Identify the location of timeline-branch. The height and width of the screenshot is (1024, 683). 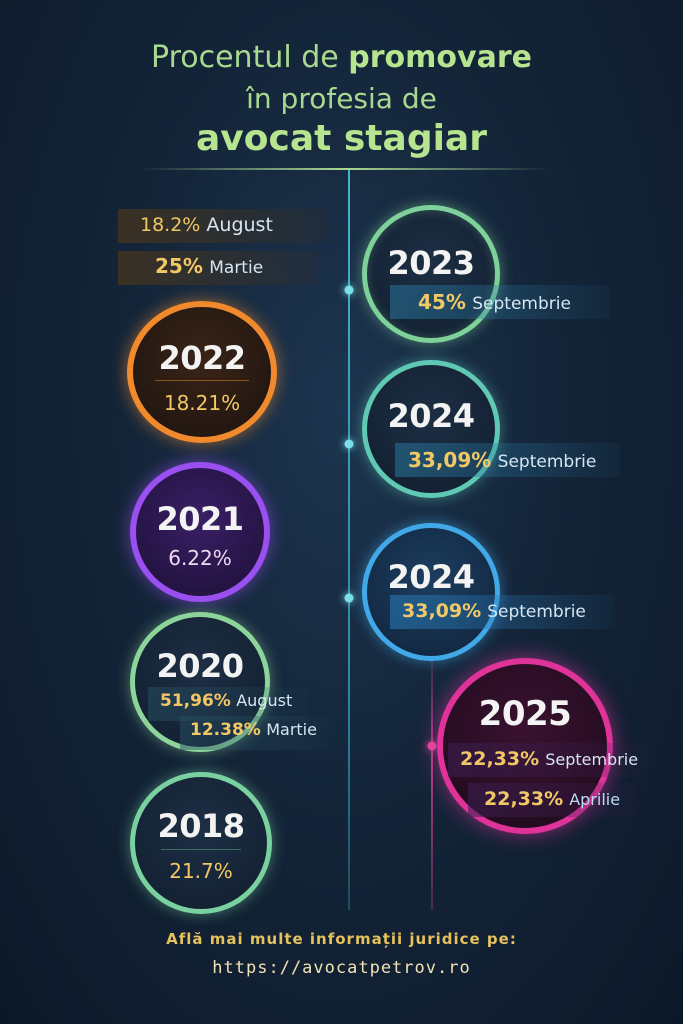
(432, 785).